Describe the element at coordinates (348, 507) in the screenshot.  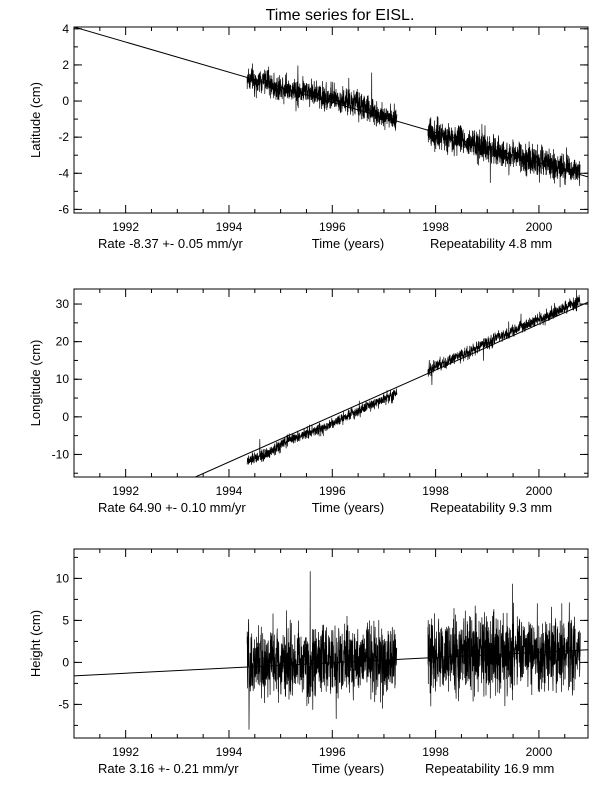
I see `longitude-time-label: Time (years)` at that location.